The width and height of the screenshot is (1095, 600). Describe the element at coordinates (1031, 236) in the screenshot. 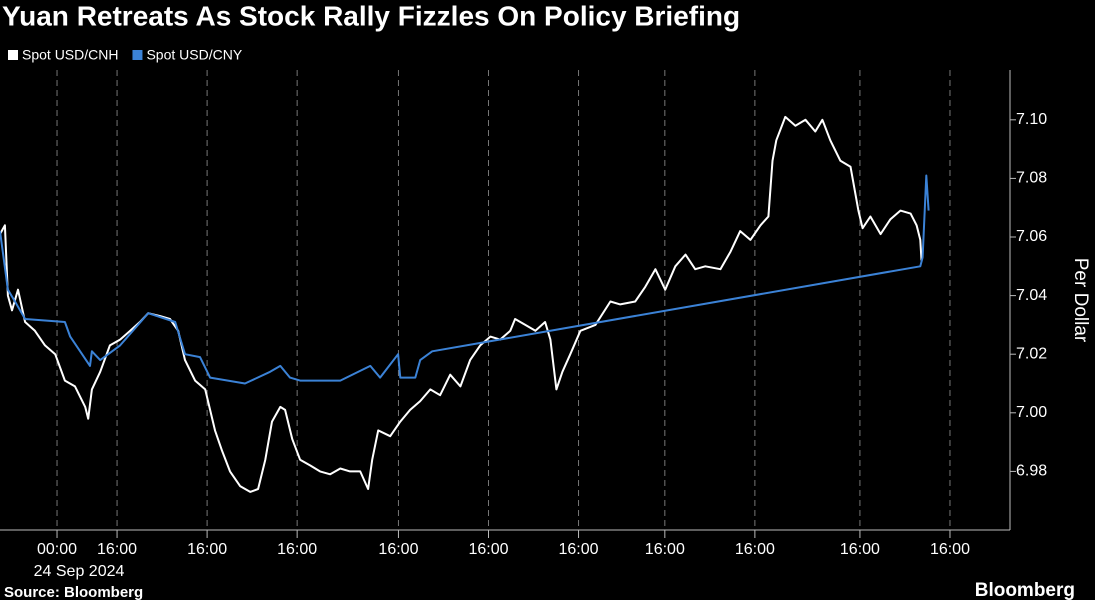

I see `y-tick-label: 7.06` at that location.